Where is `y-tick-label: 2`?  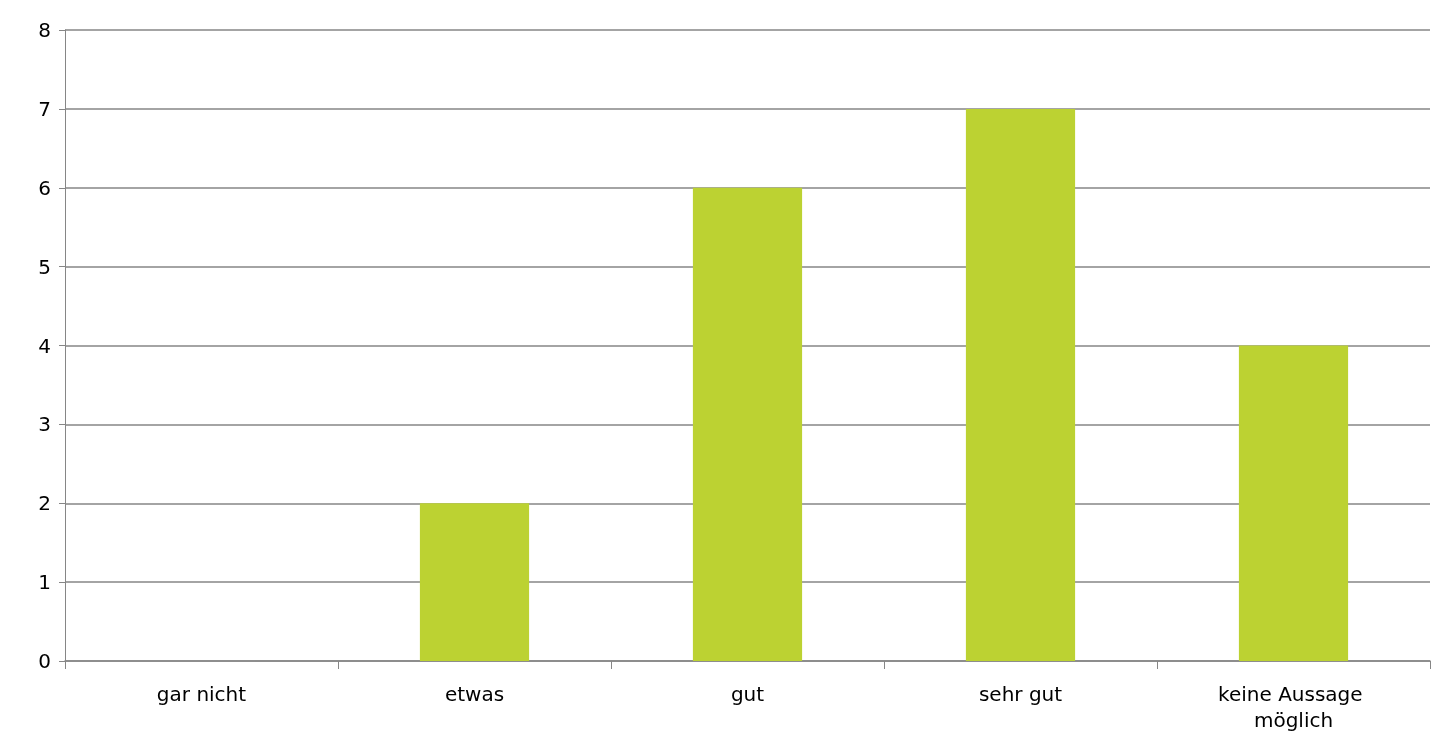
y-tick-label: 2 is located at coordinates (44, 503).